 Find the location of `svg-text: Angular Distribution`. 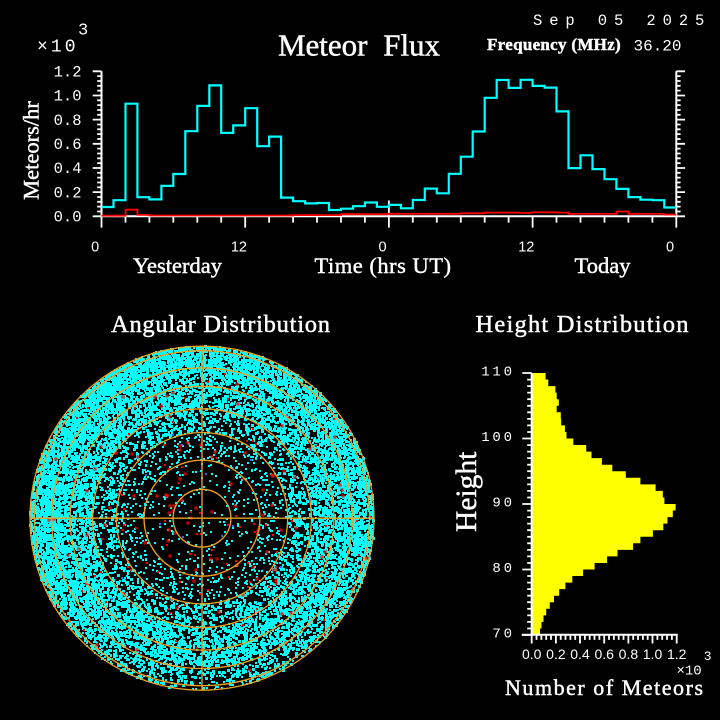

svg-text: Angular Distribution is located at coordinates (220, 324).